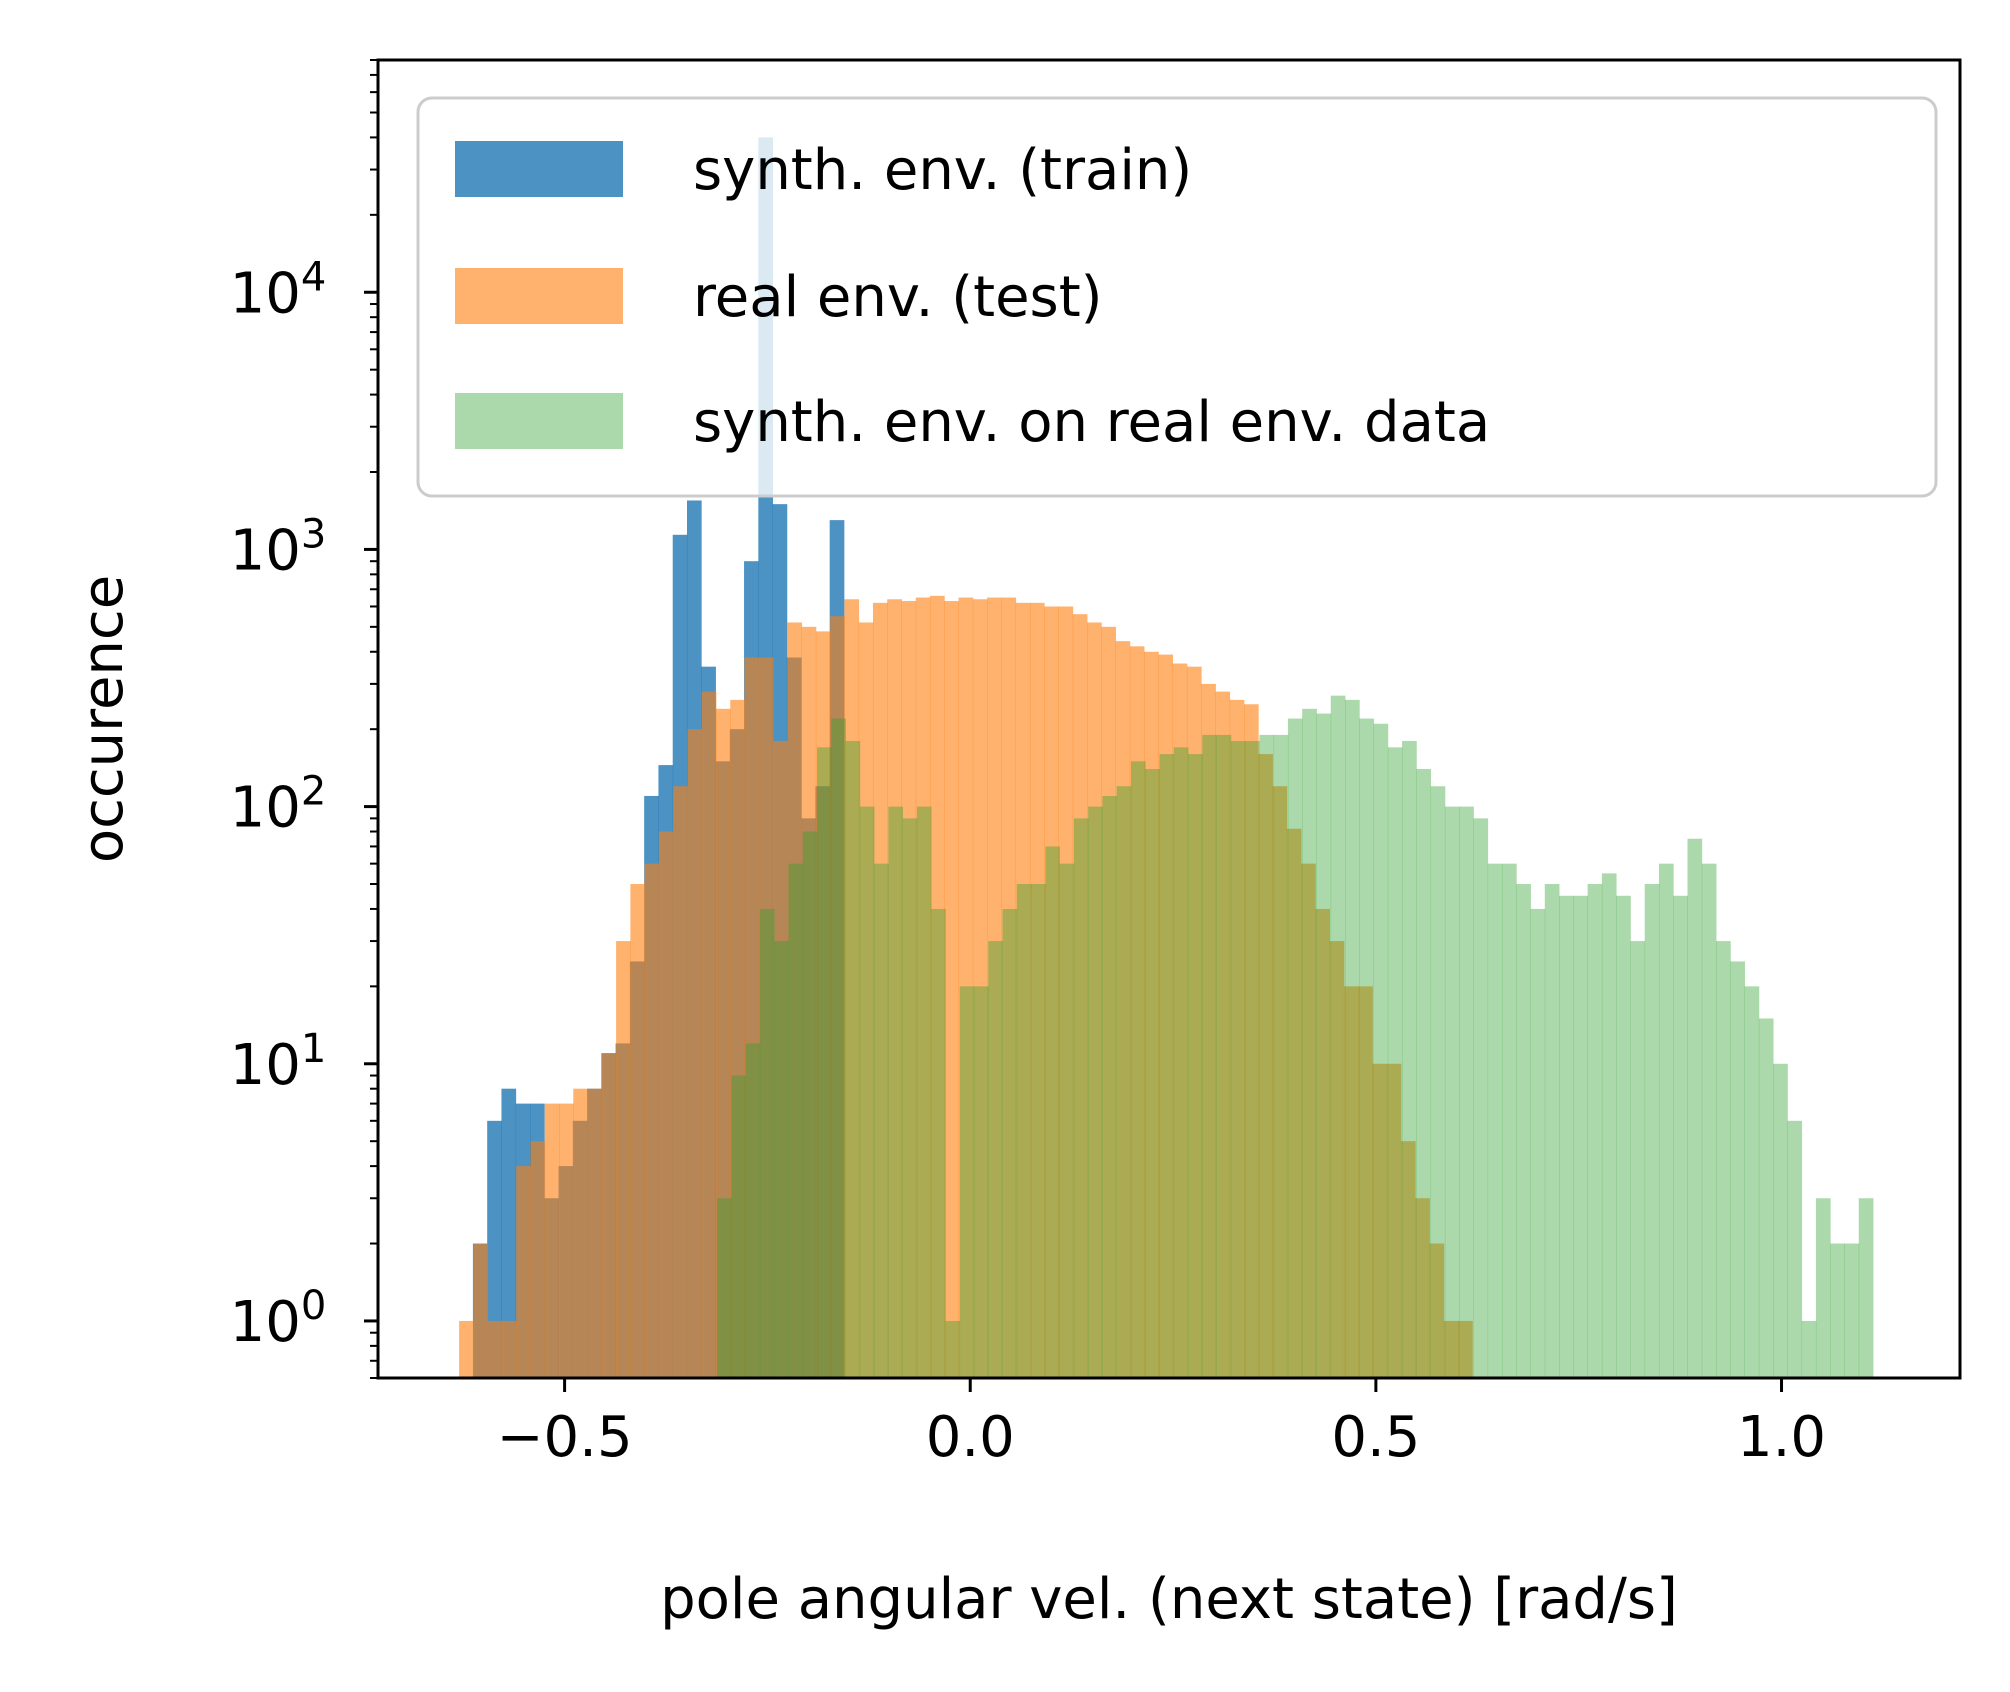  Describe the element at coordinates (1091, 422) in the screenshot. I see `legend-label: synth. env. on real env. data` at that location.